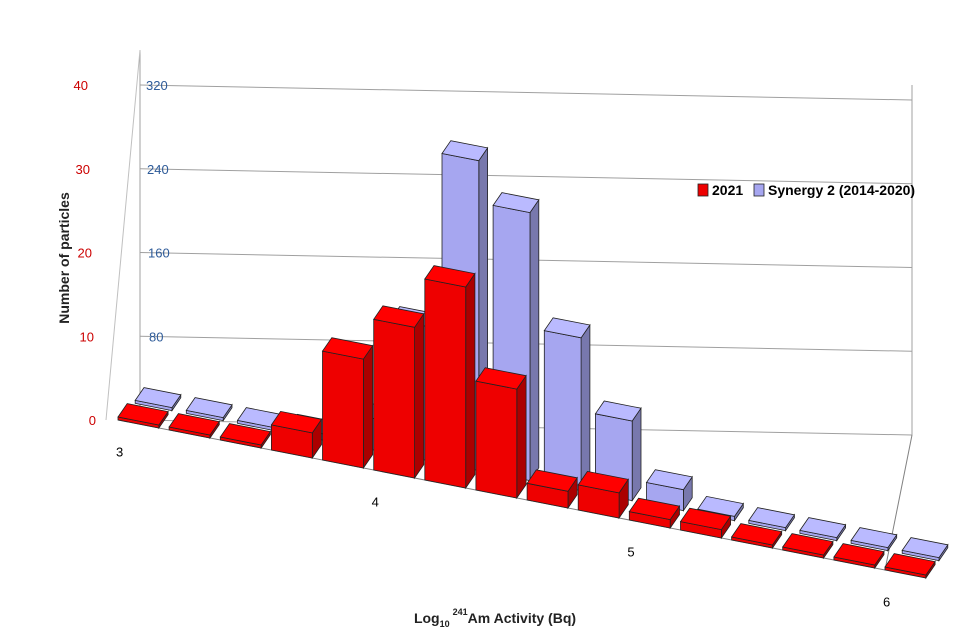  I want to click on y-left-tick-label: 0, so click(92, 420).